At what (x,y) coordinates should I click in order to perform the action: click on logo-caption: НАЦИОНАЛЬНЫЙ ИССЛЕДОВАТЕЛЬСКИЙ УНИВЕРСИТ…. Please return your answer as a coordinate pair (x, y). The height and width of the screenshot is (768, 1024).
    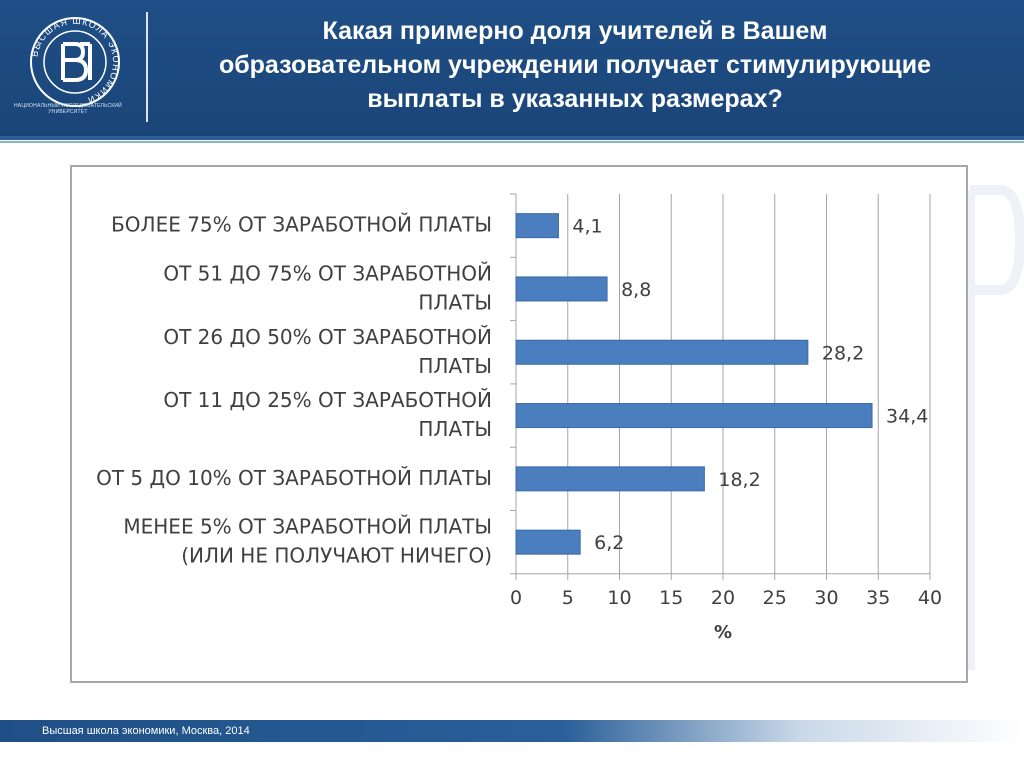
    Looking at the image, I should click on (68, 109).